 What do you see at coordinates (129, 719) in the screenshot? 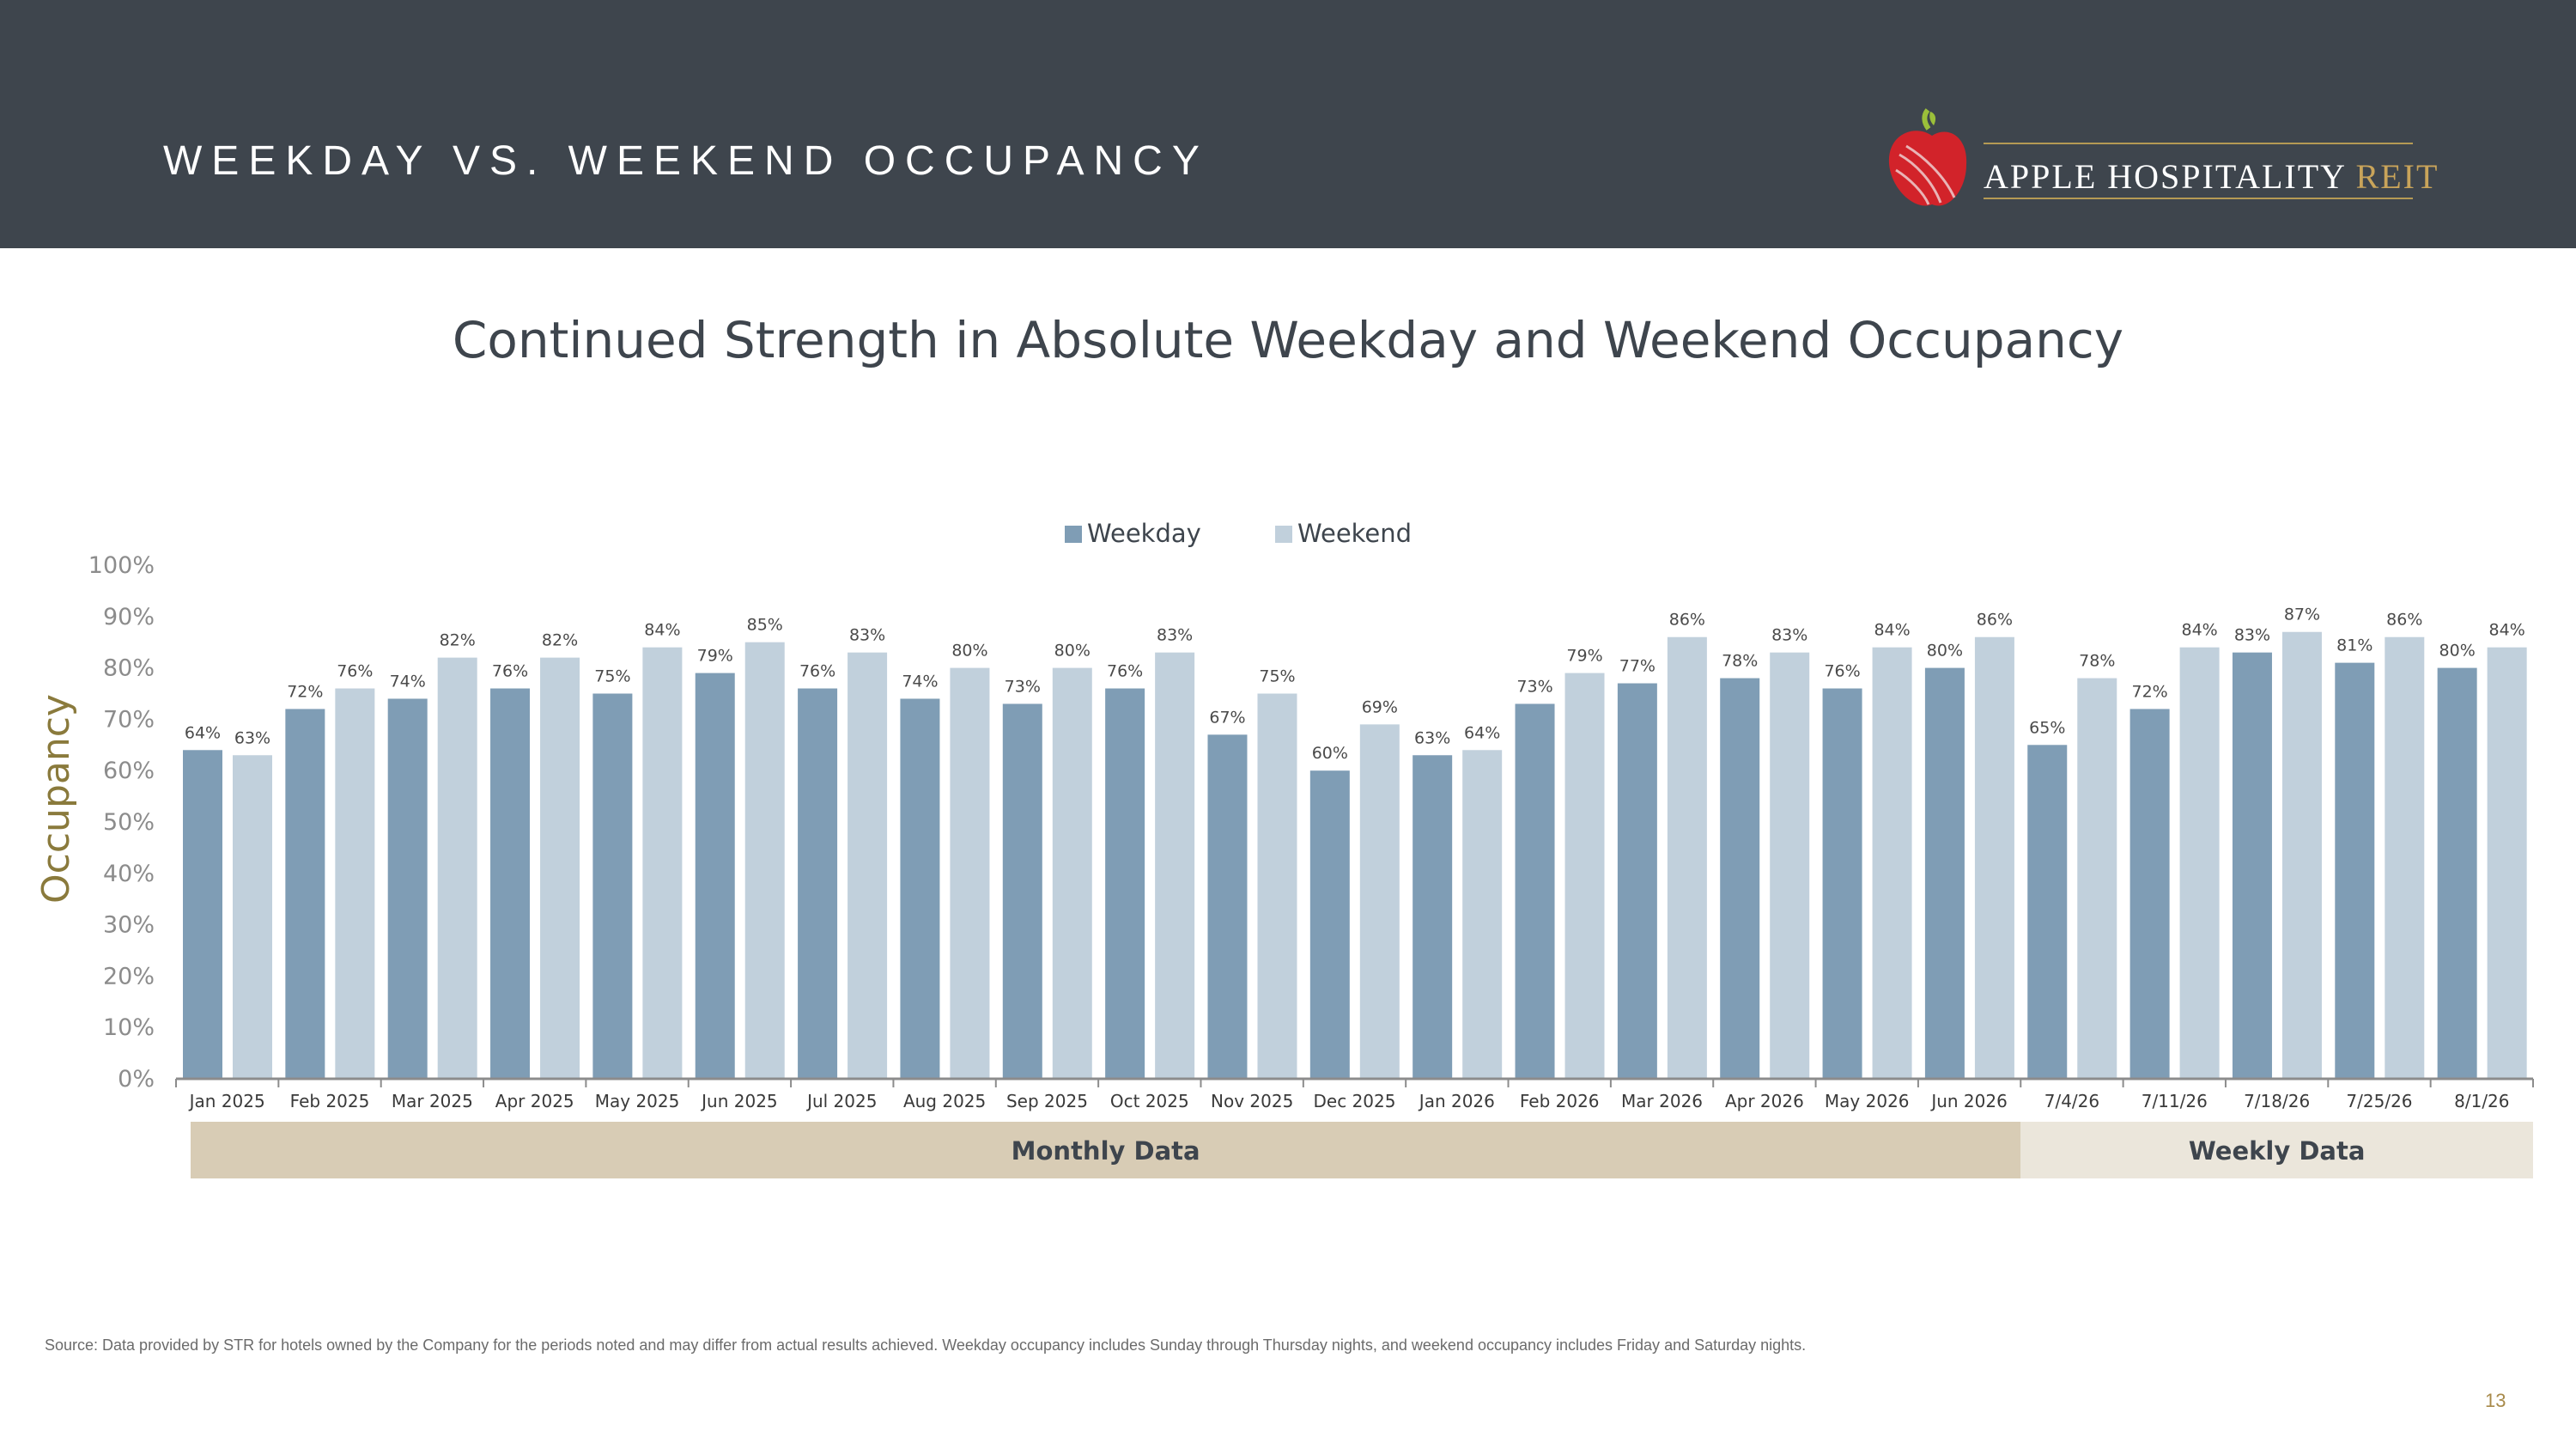
I see `y-tick-label: 70%` at bounding box center [129, 719].